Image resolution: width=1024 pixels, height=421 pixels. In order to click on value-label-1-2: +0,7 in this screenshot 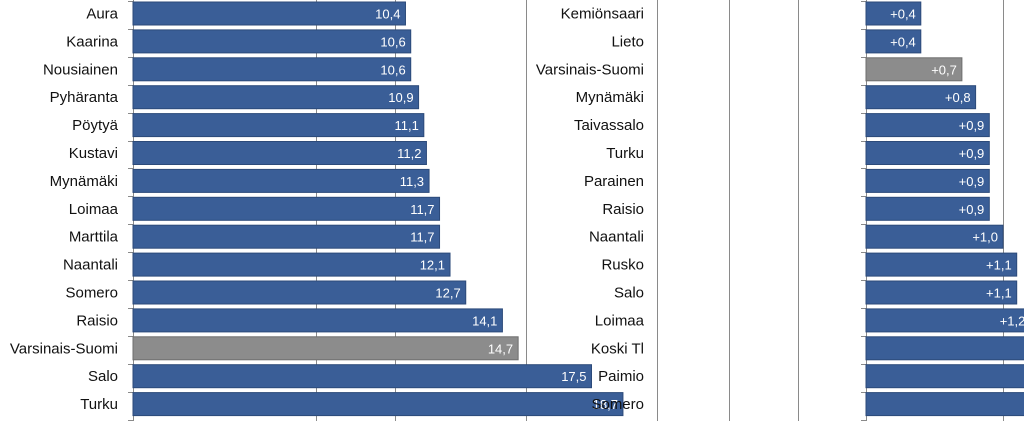, I will do `click(944, 69)`.